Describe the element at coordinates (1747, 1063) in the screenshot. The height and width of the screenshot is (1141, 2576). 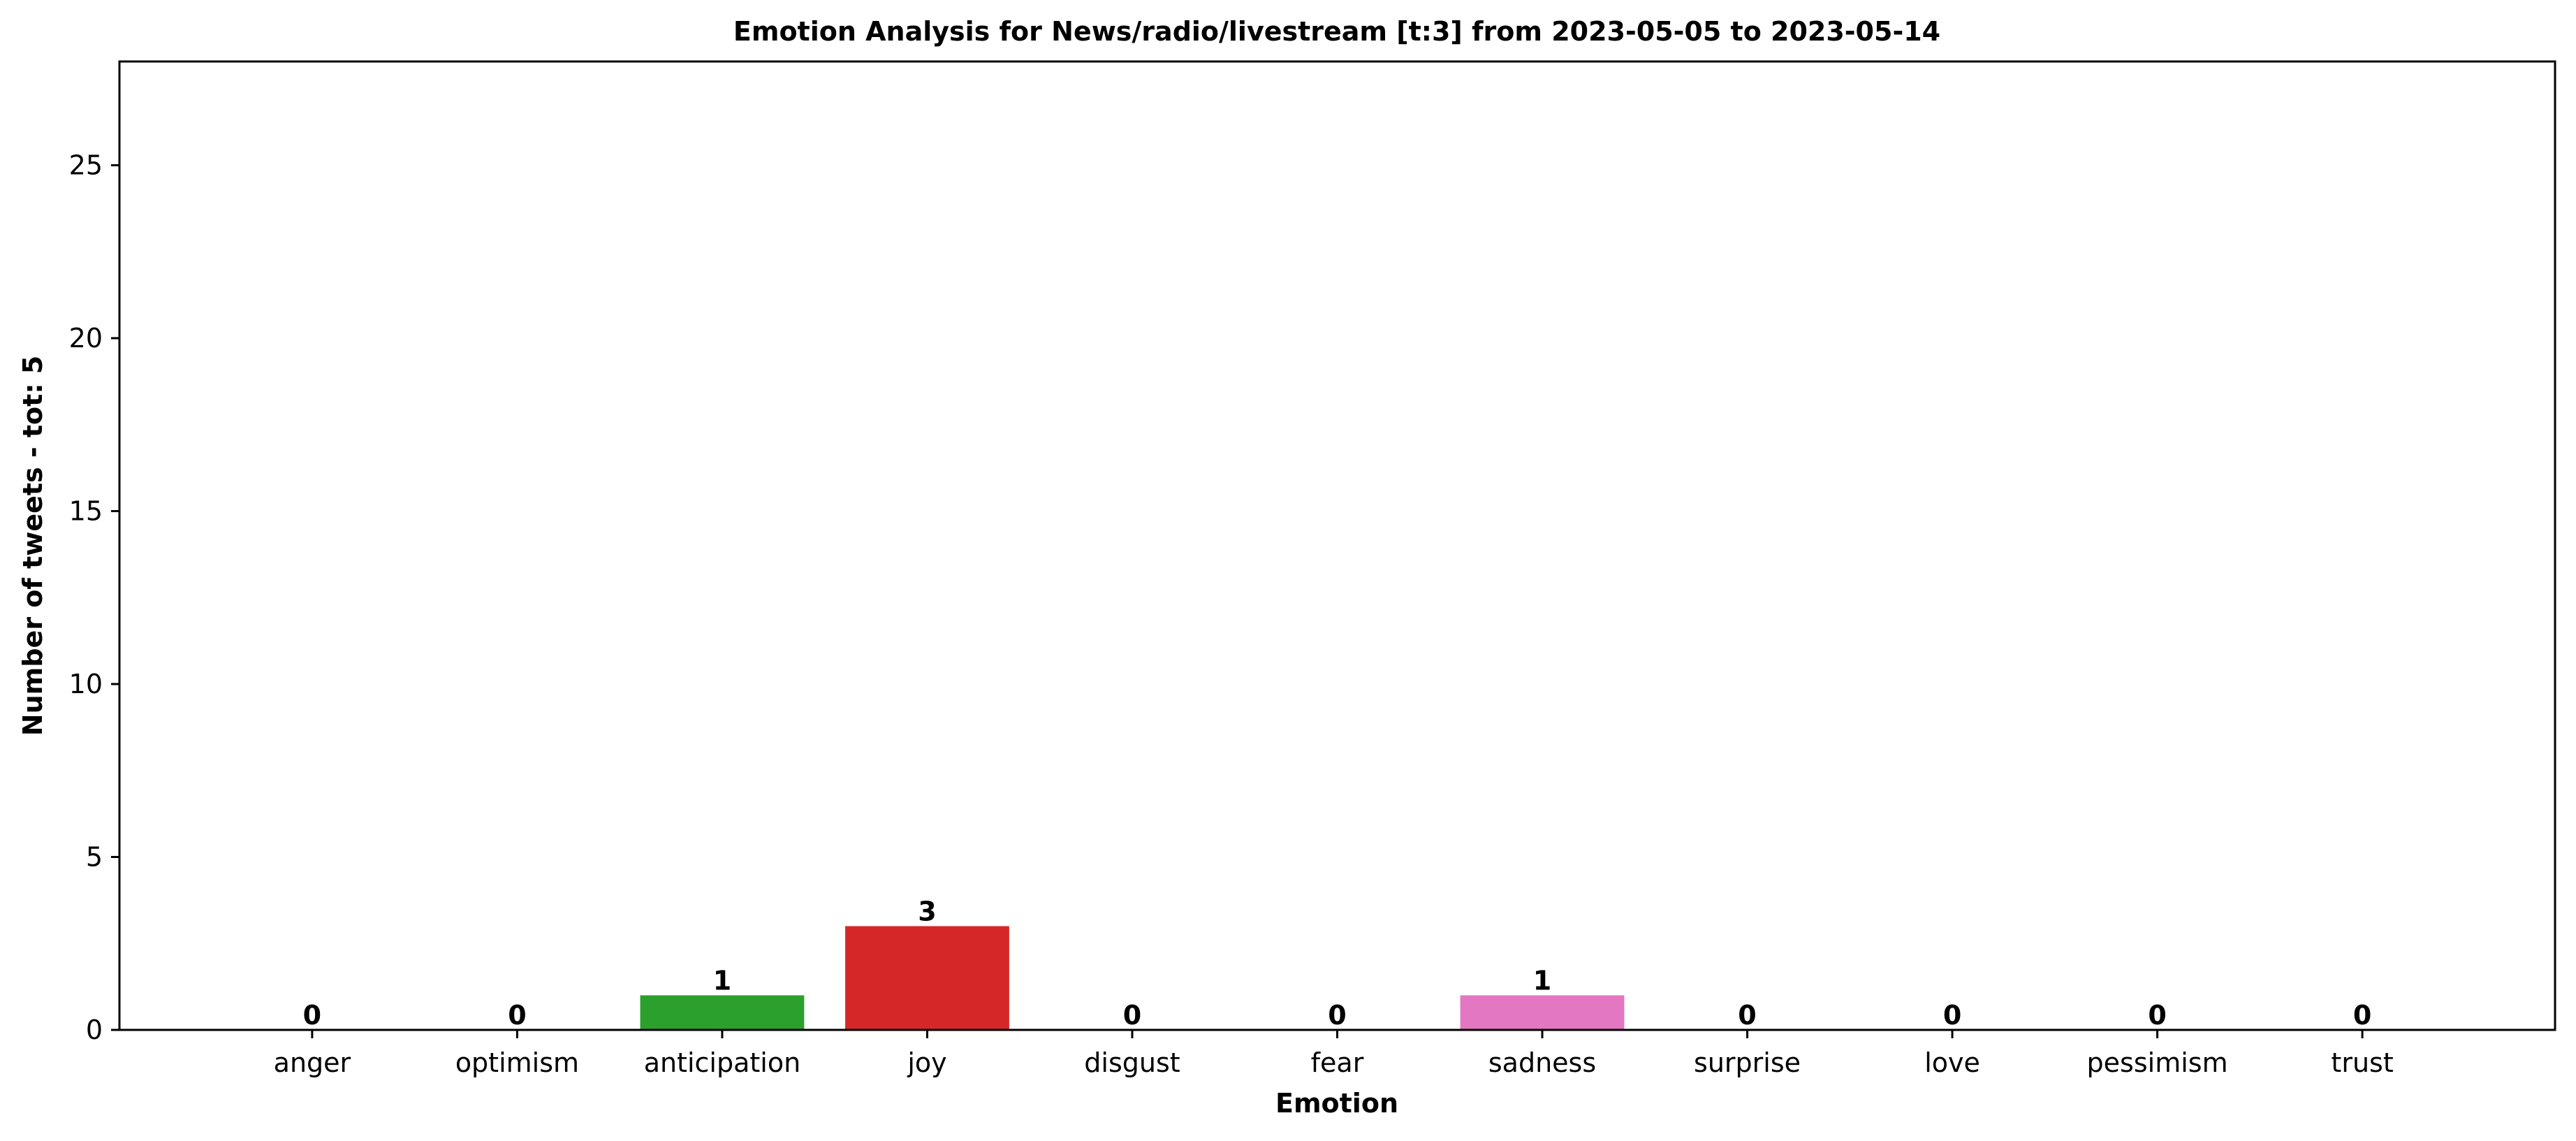
I see `x-tick-label-surprise: surprise` at that location.